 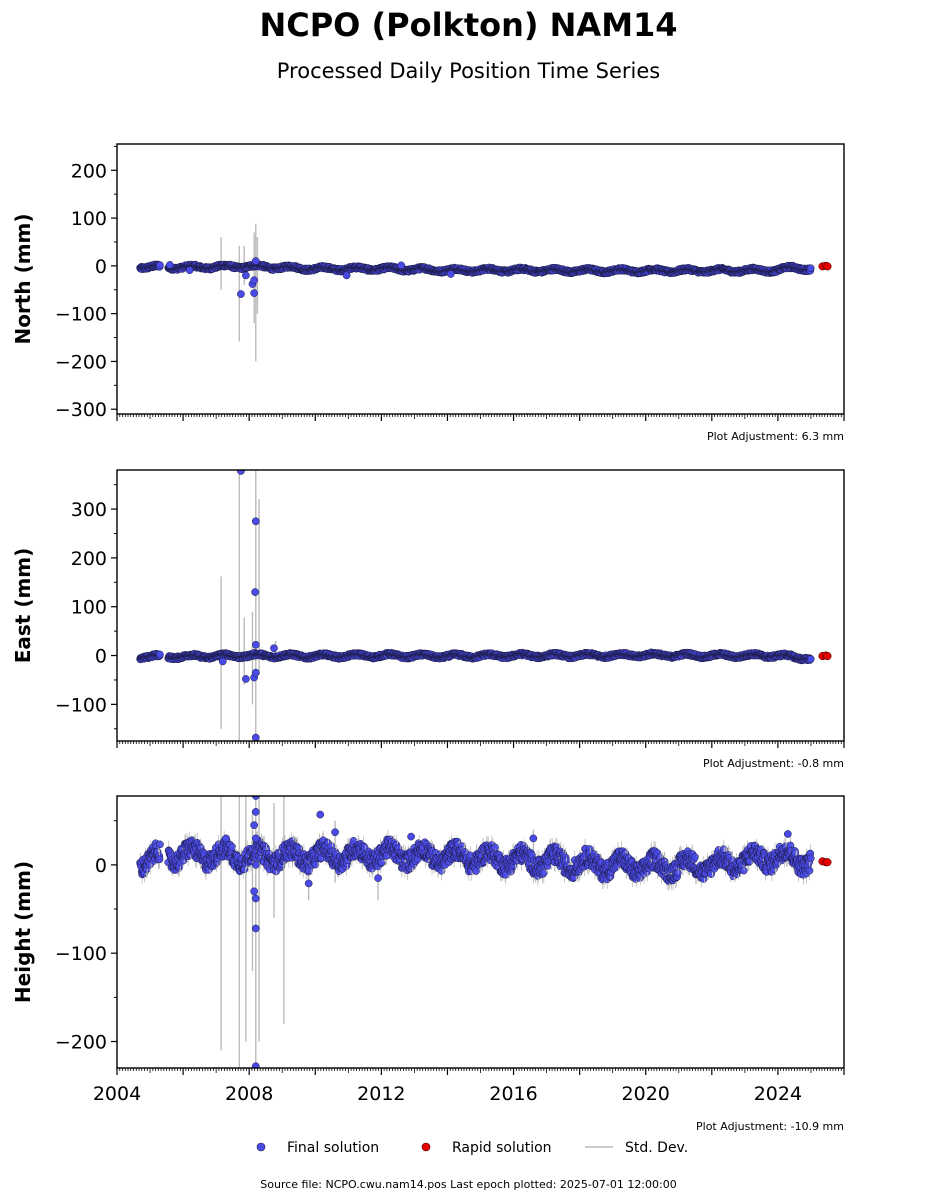 I want to click on y-axis: 200 100 0 −100 −200 −300, so click(x=86, y=283).